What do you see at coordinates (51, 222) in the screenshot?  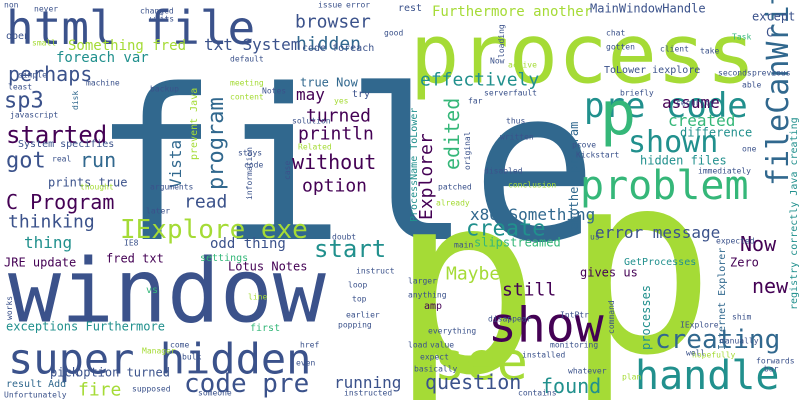 I see `cloud-word: thinking` at bounding box center [51, 222].